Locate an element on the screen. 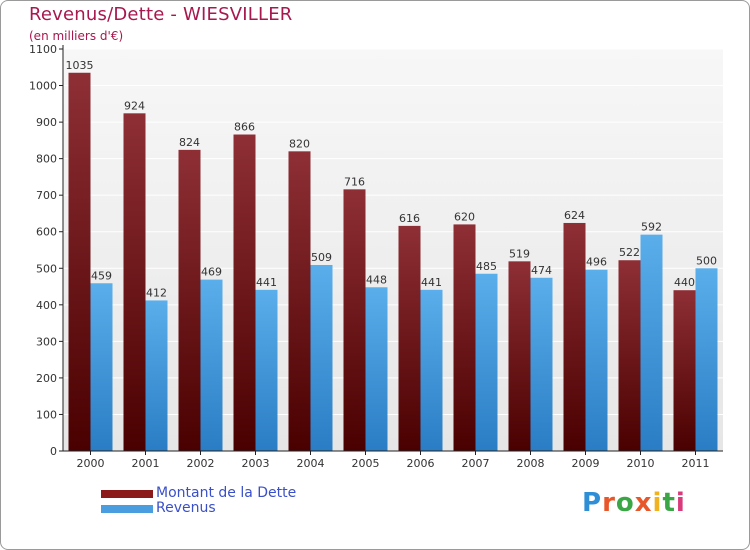 Image resolution: width=750 pixels, height=550 pixels. x-tick-label: 2001 is located at coordinates (146, 463).